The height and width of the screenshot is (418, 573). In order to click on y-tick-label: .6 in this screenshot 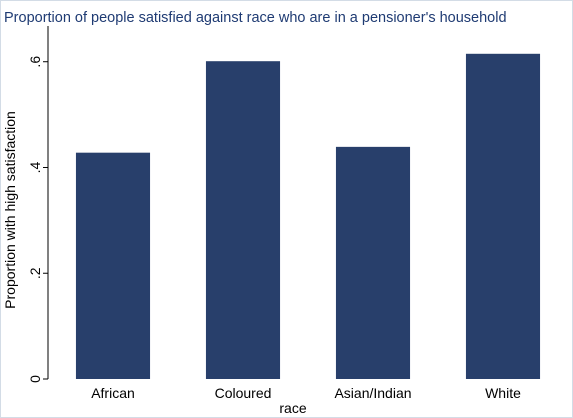, I will do `click(35, 62)`.